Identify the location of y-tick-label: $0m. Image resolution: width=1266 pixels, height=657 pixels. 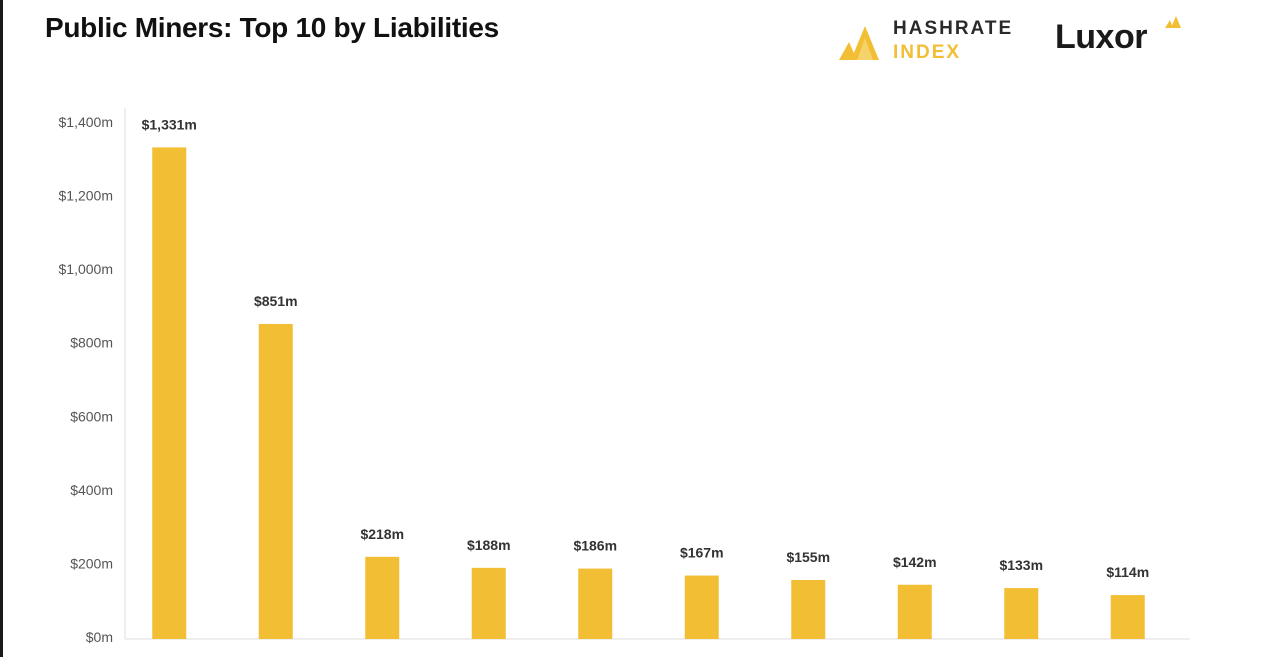
(99, 637).